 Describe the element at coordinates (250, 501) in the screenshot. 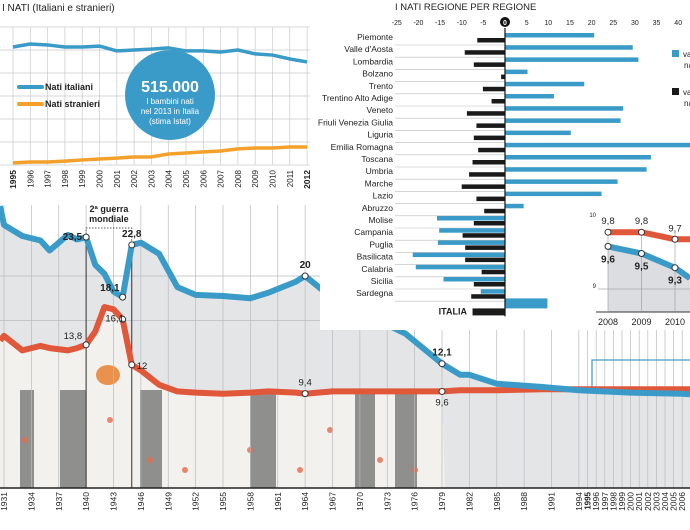

I see `x-tick-label: 1958` at that location.